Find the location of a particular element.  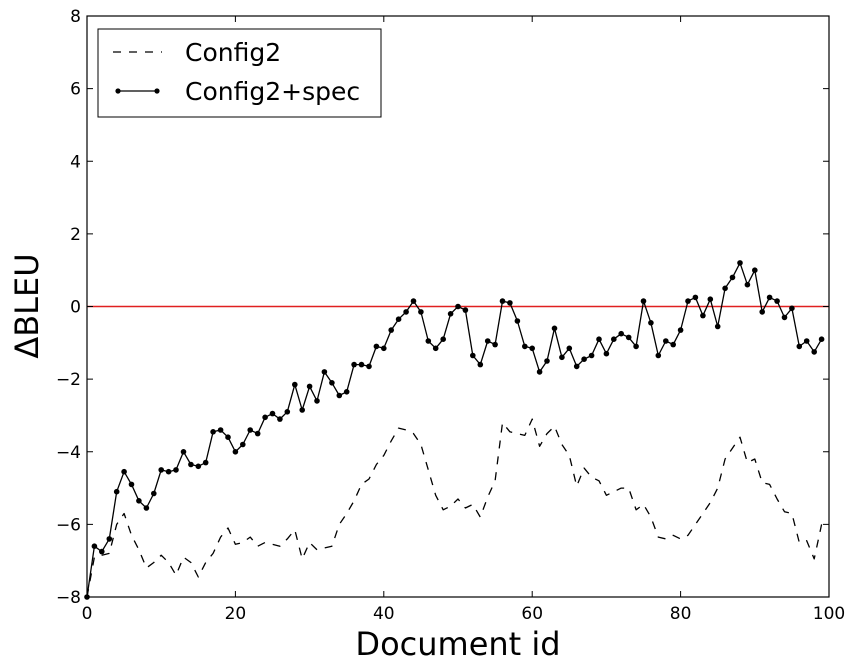

y-tick-label: −8 is located at coordinates (68, 598).